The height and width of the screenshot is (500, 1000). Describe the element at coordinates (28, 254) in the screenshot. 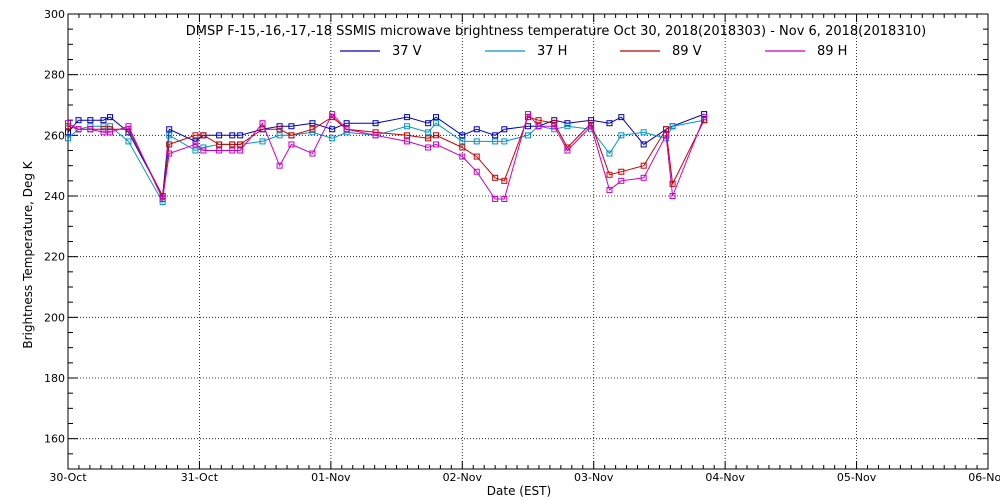

I see `y-axis-label: Brightness Temperature, Deg K` at that location.